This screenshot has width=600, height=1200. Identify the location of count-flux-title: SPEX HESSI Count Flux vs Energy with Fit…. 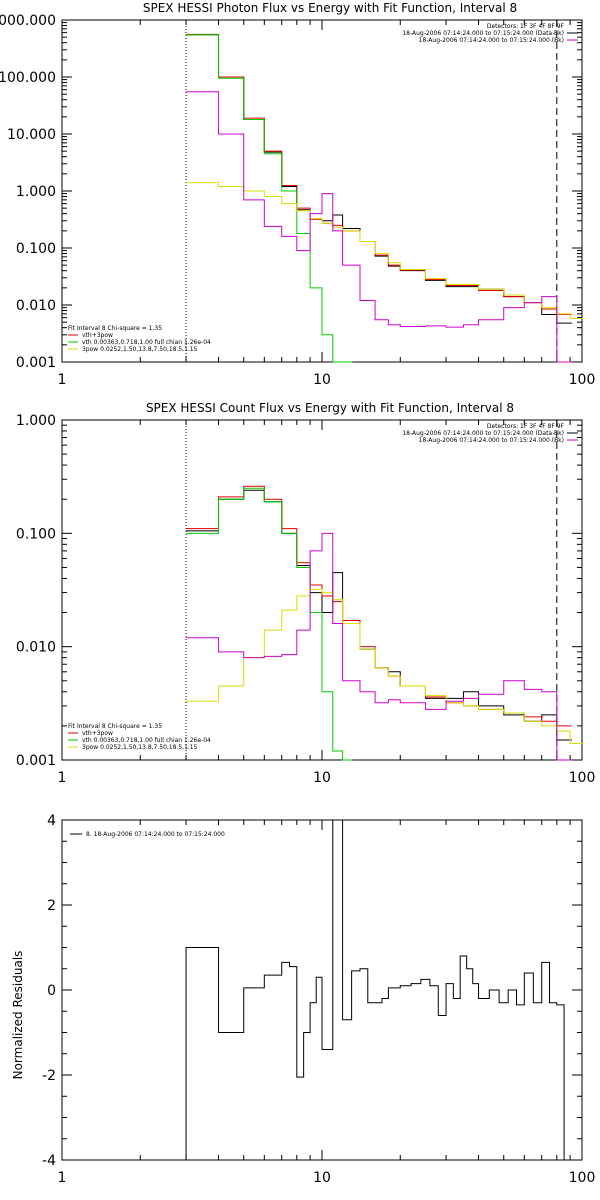
(330, 408).